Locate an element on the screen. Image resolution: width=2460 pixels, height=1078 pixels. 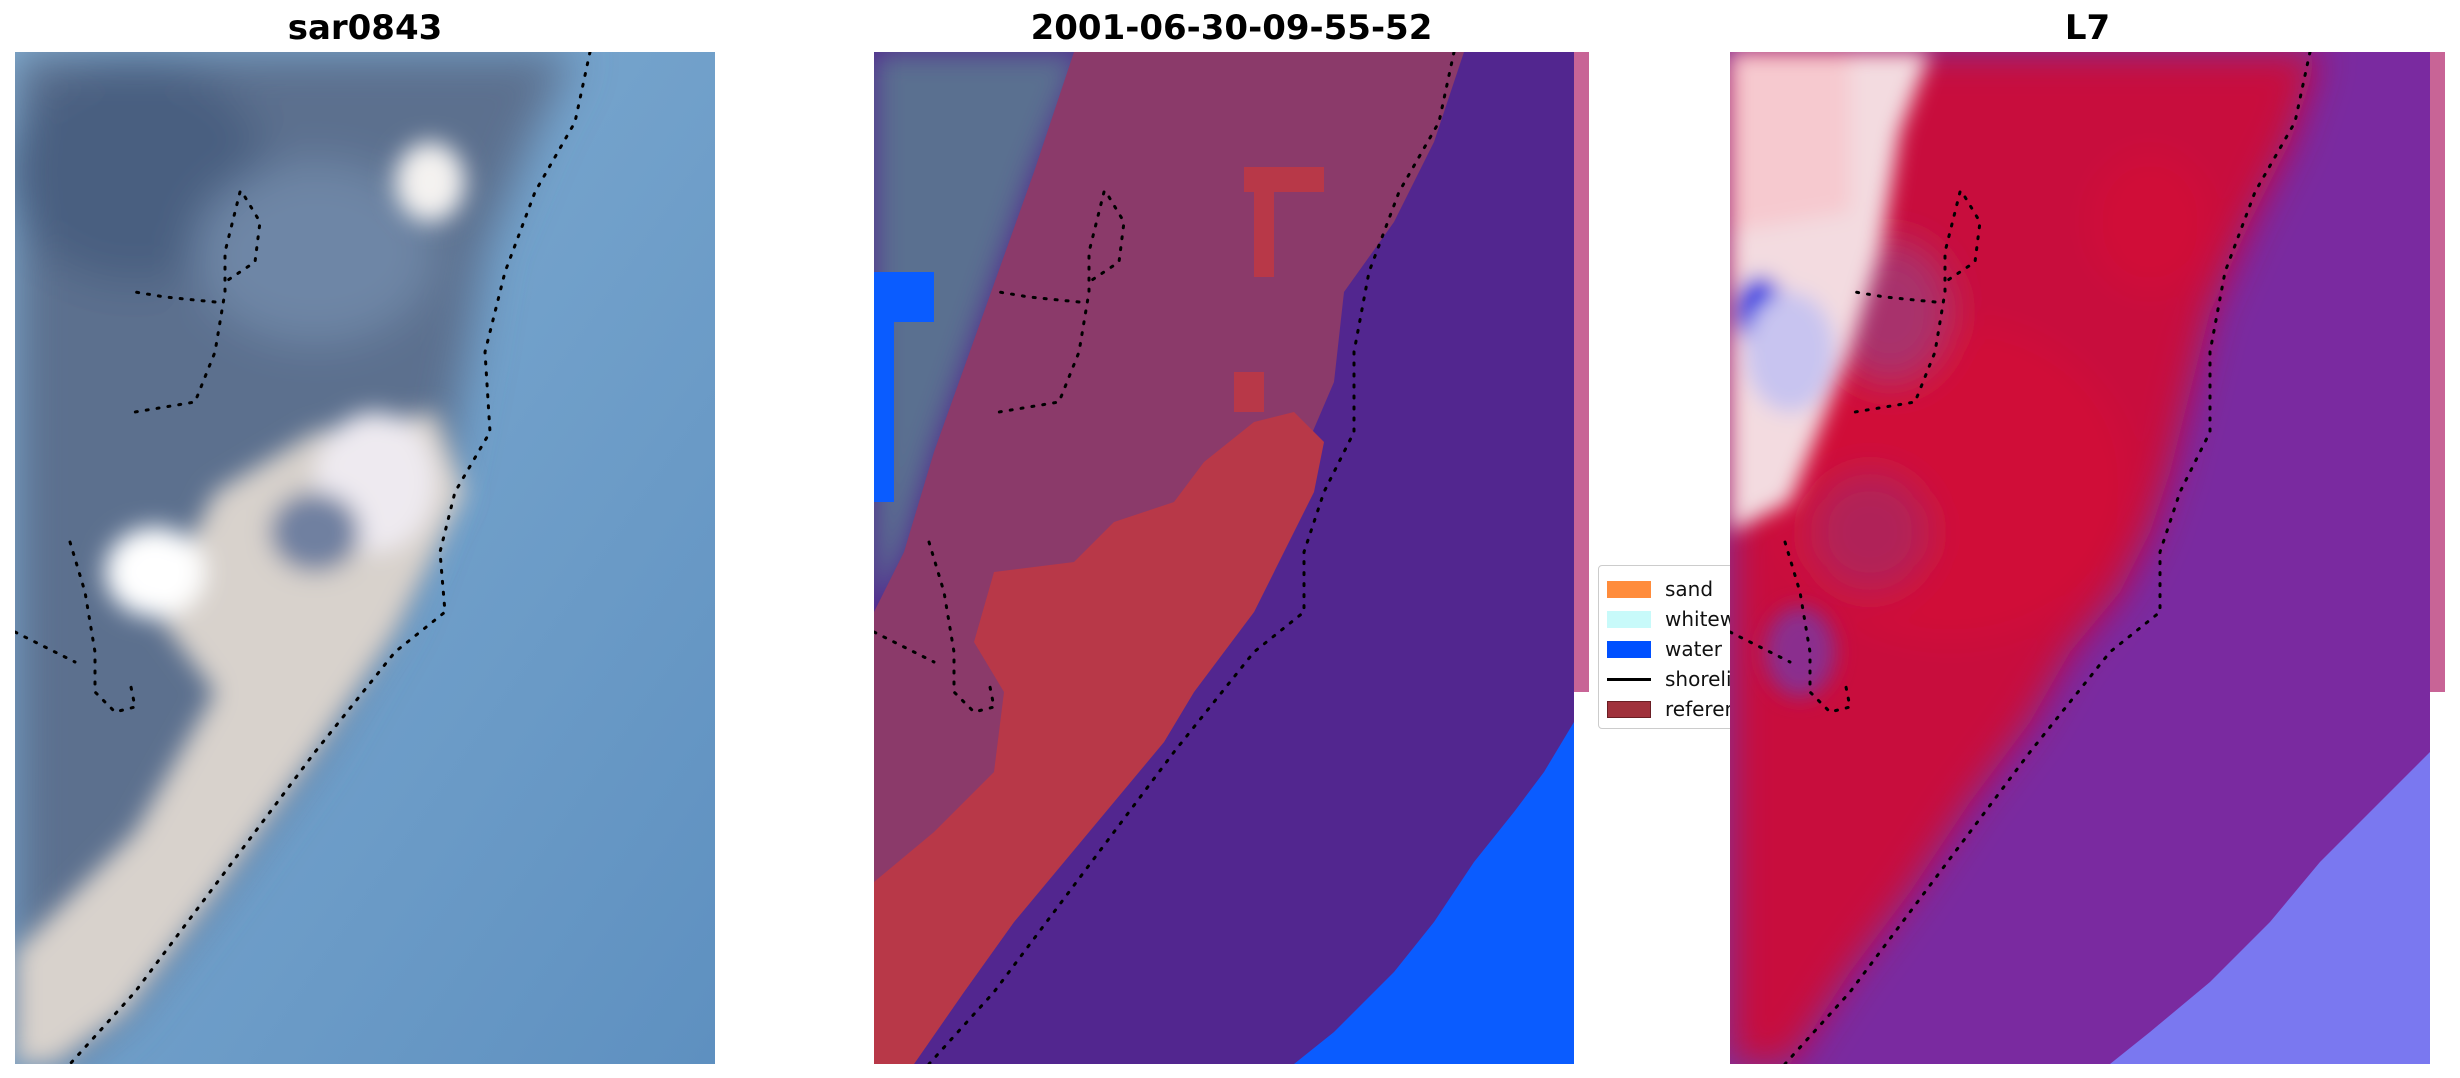
classified-water-right is located at coordinates (1434, 893).